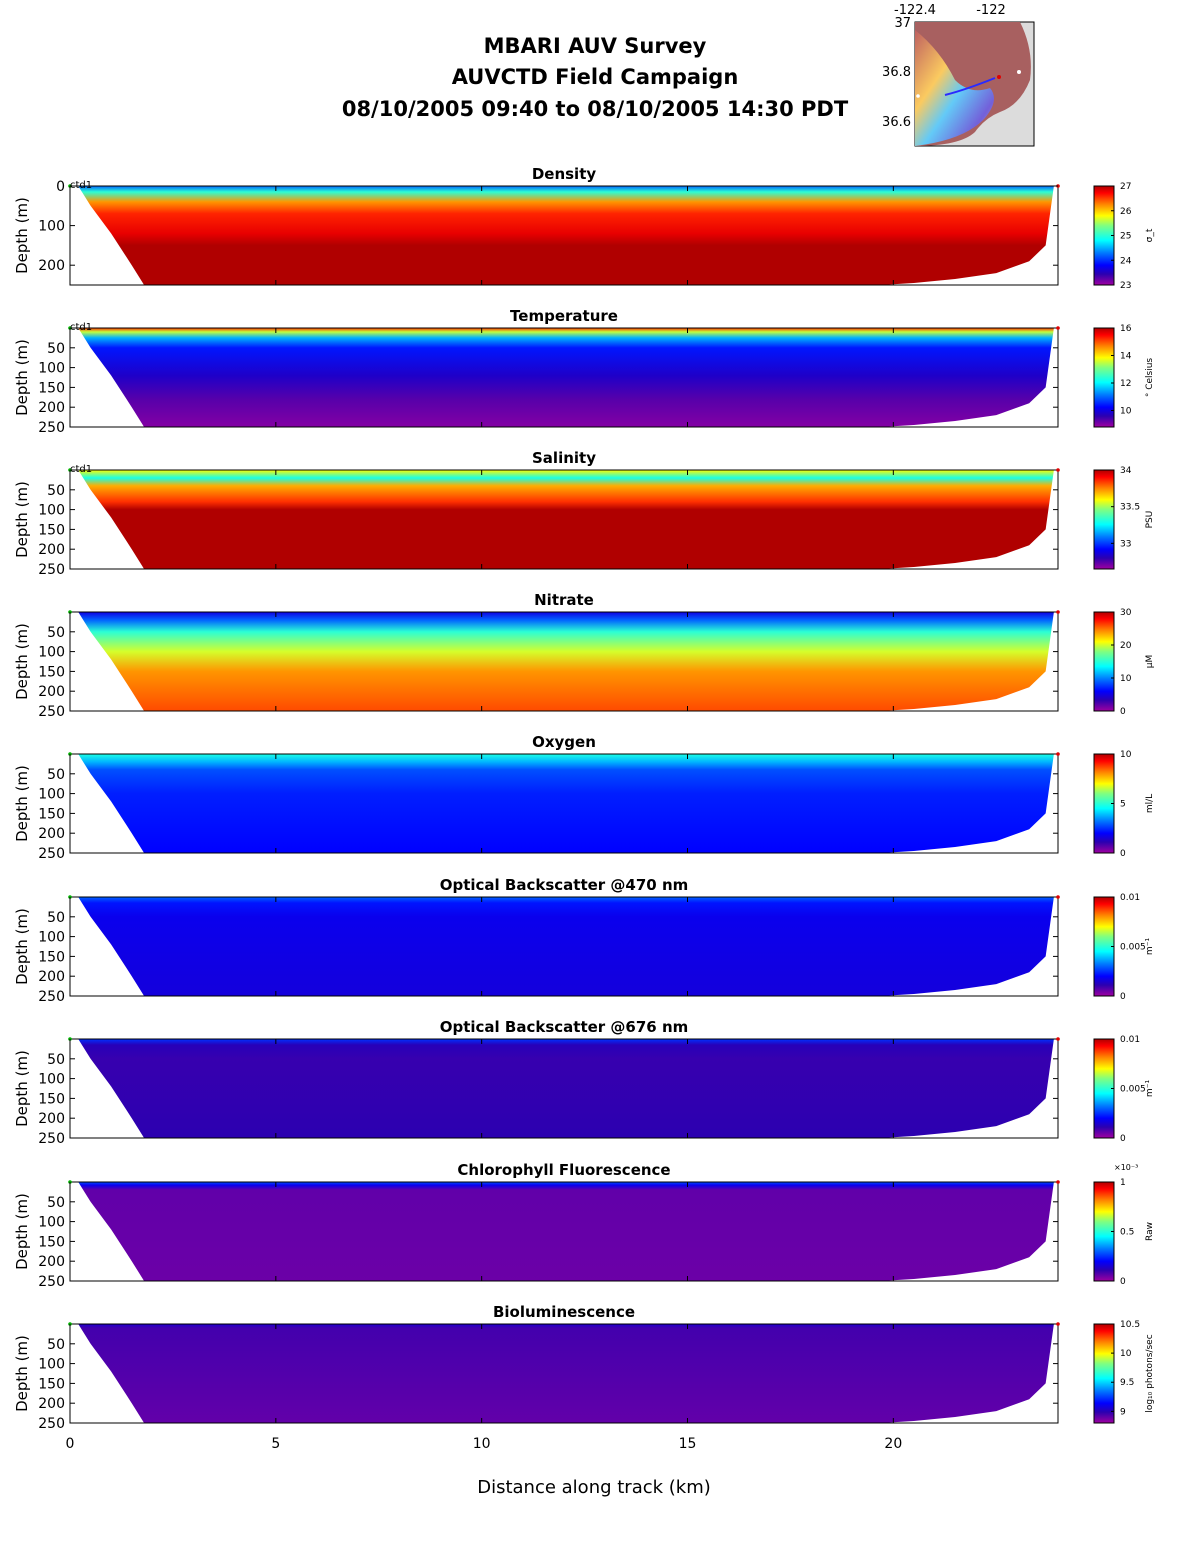 Image resolution: width=1188 pixels, height=1548 pixels. I want to click on panel-3: Nitrate 50 100 150 200 250 Depth (m) 0 10 20 30 μM, so click(584, 655).